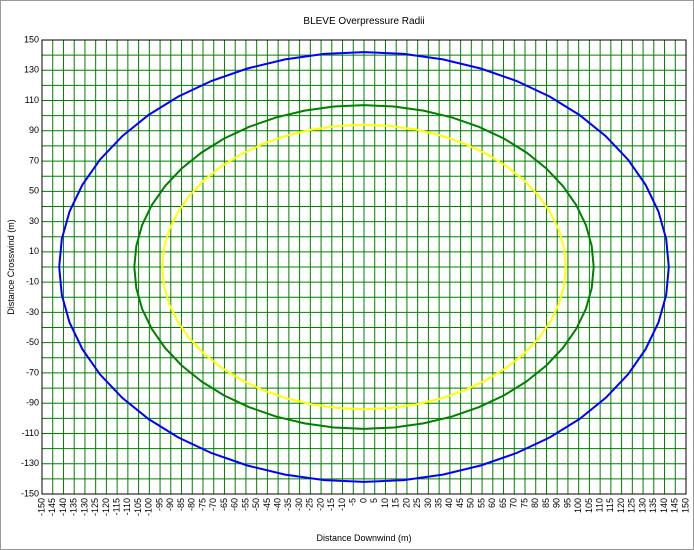 Image resolution: width=694 pixels, height=550 pixels. What do you see at coordinates (202, 504) in the screenshot?
I see `x-tick-label: -75` at bounding box center [202, 504].